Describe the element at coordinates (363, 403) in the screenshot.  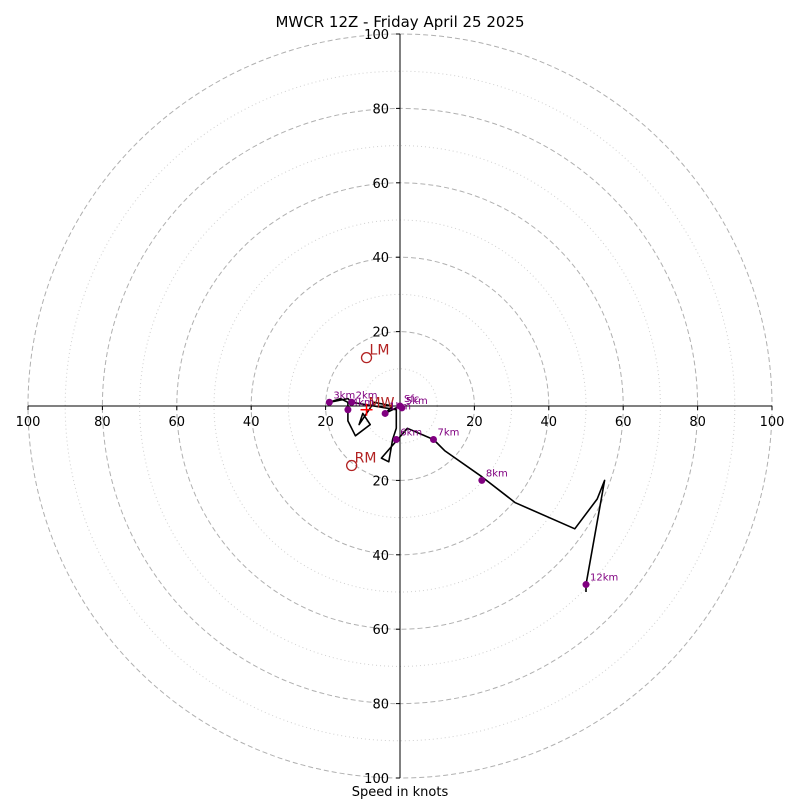
I see `height-label-4km: 4km` at that location.